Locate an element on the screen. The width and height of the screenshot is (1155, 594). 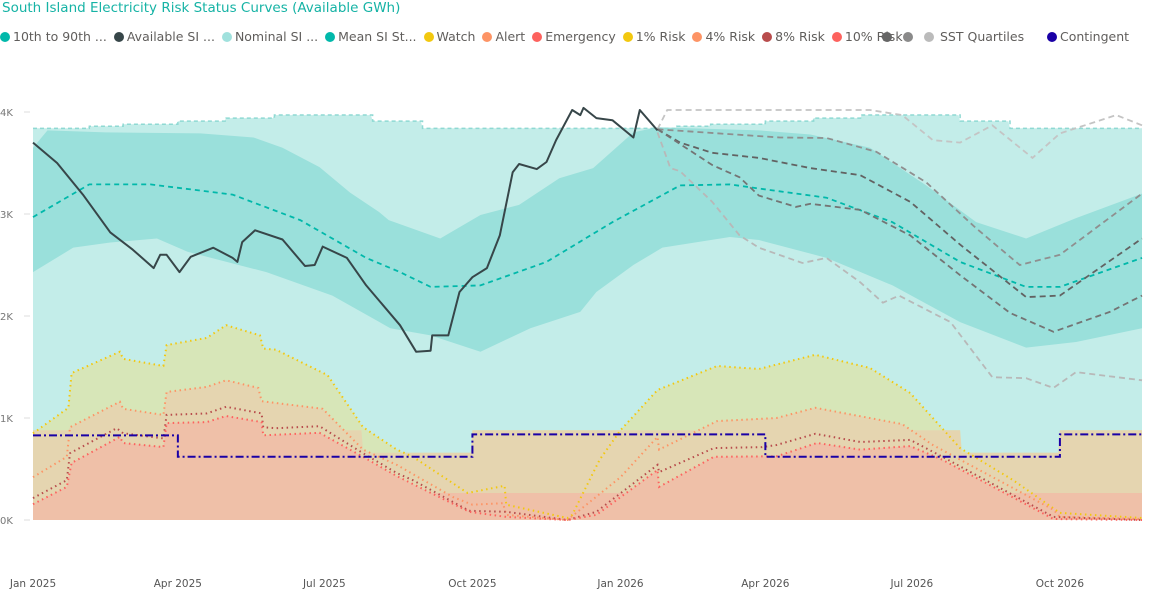
legend-label: Alert is located at coordinates (510, 36).